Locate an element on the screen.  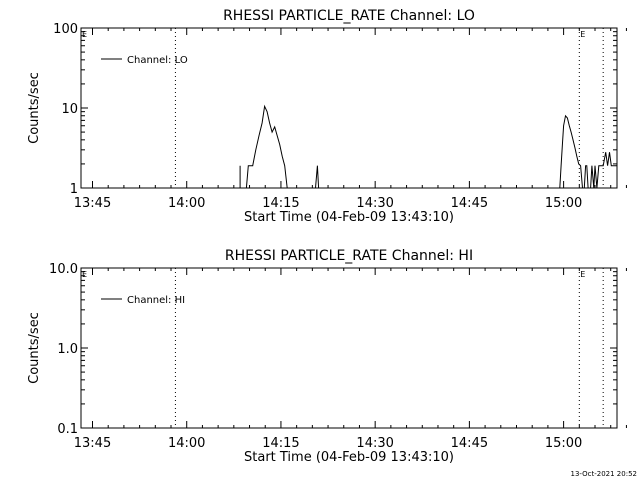
series-group is located at coordinates (428, 146).